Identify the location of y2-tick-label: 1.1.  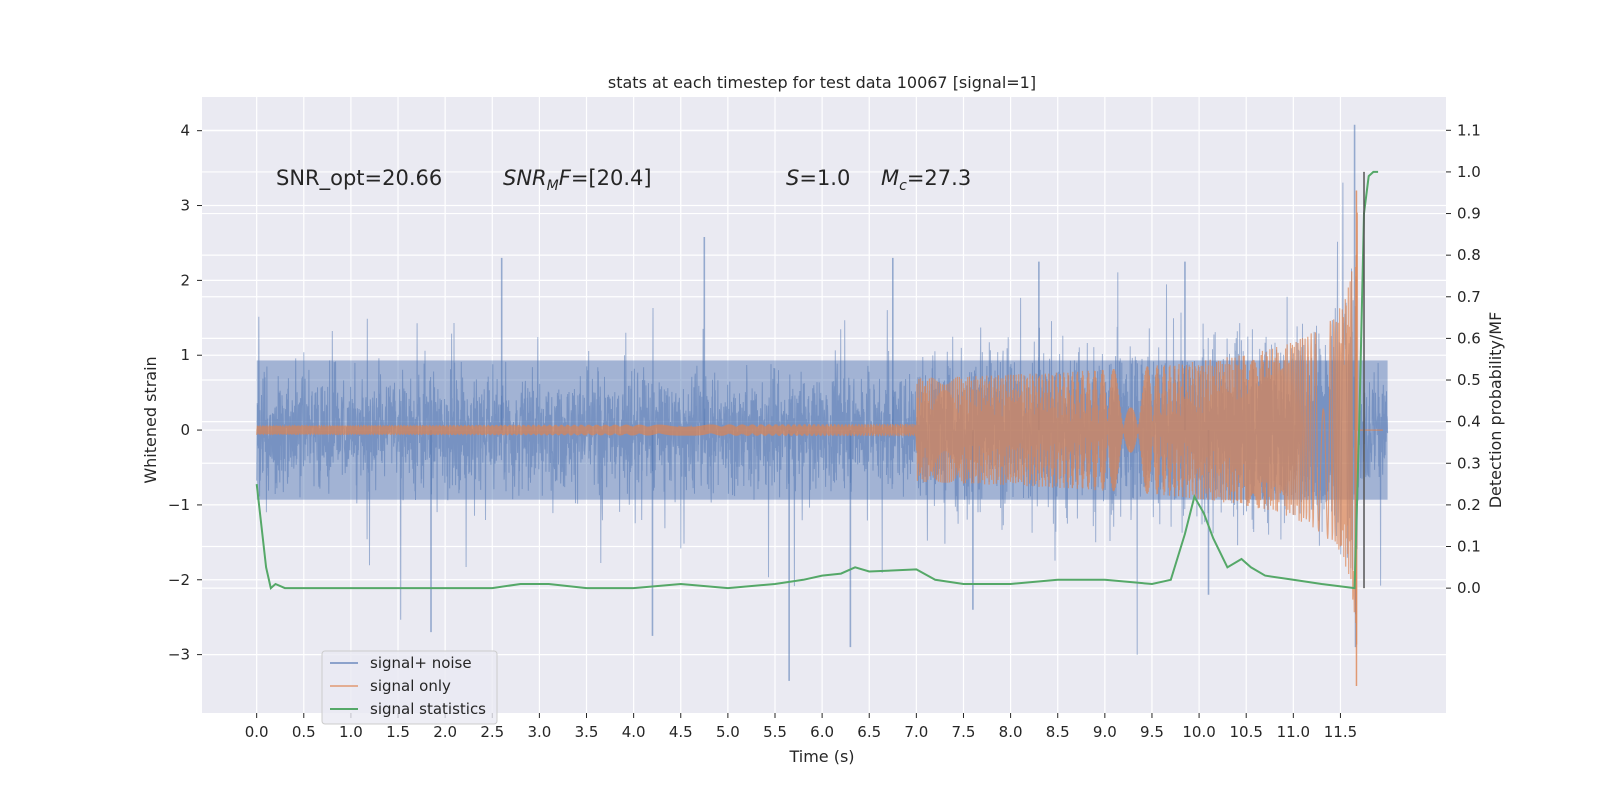
(1469, 130).